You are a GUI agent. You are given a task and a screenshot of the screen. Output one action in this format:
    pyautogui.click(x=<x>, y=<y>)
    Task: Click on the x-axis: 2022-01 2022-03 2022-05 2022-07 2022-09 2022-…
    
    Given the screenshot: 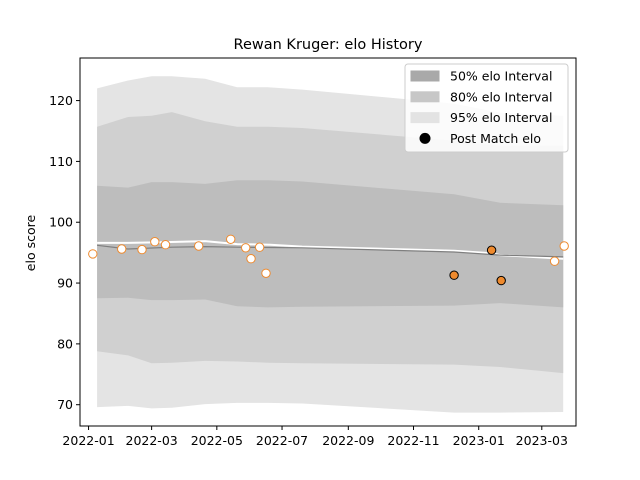 What is the action you would take?
    pyautogui.click(x=315, y=437)
    